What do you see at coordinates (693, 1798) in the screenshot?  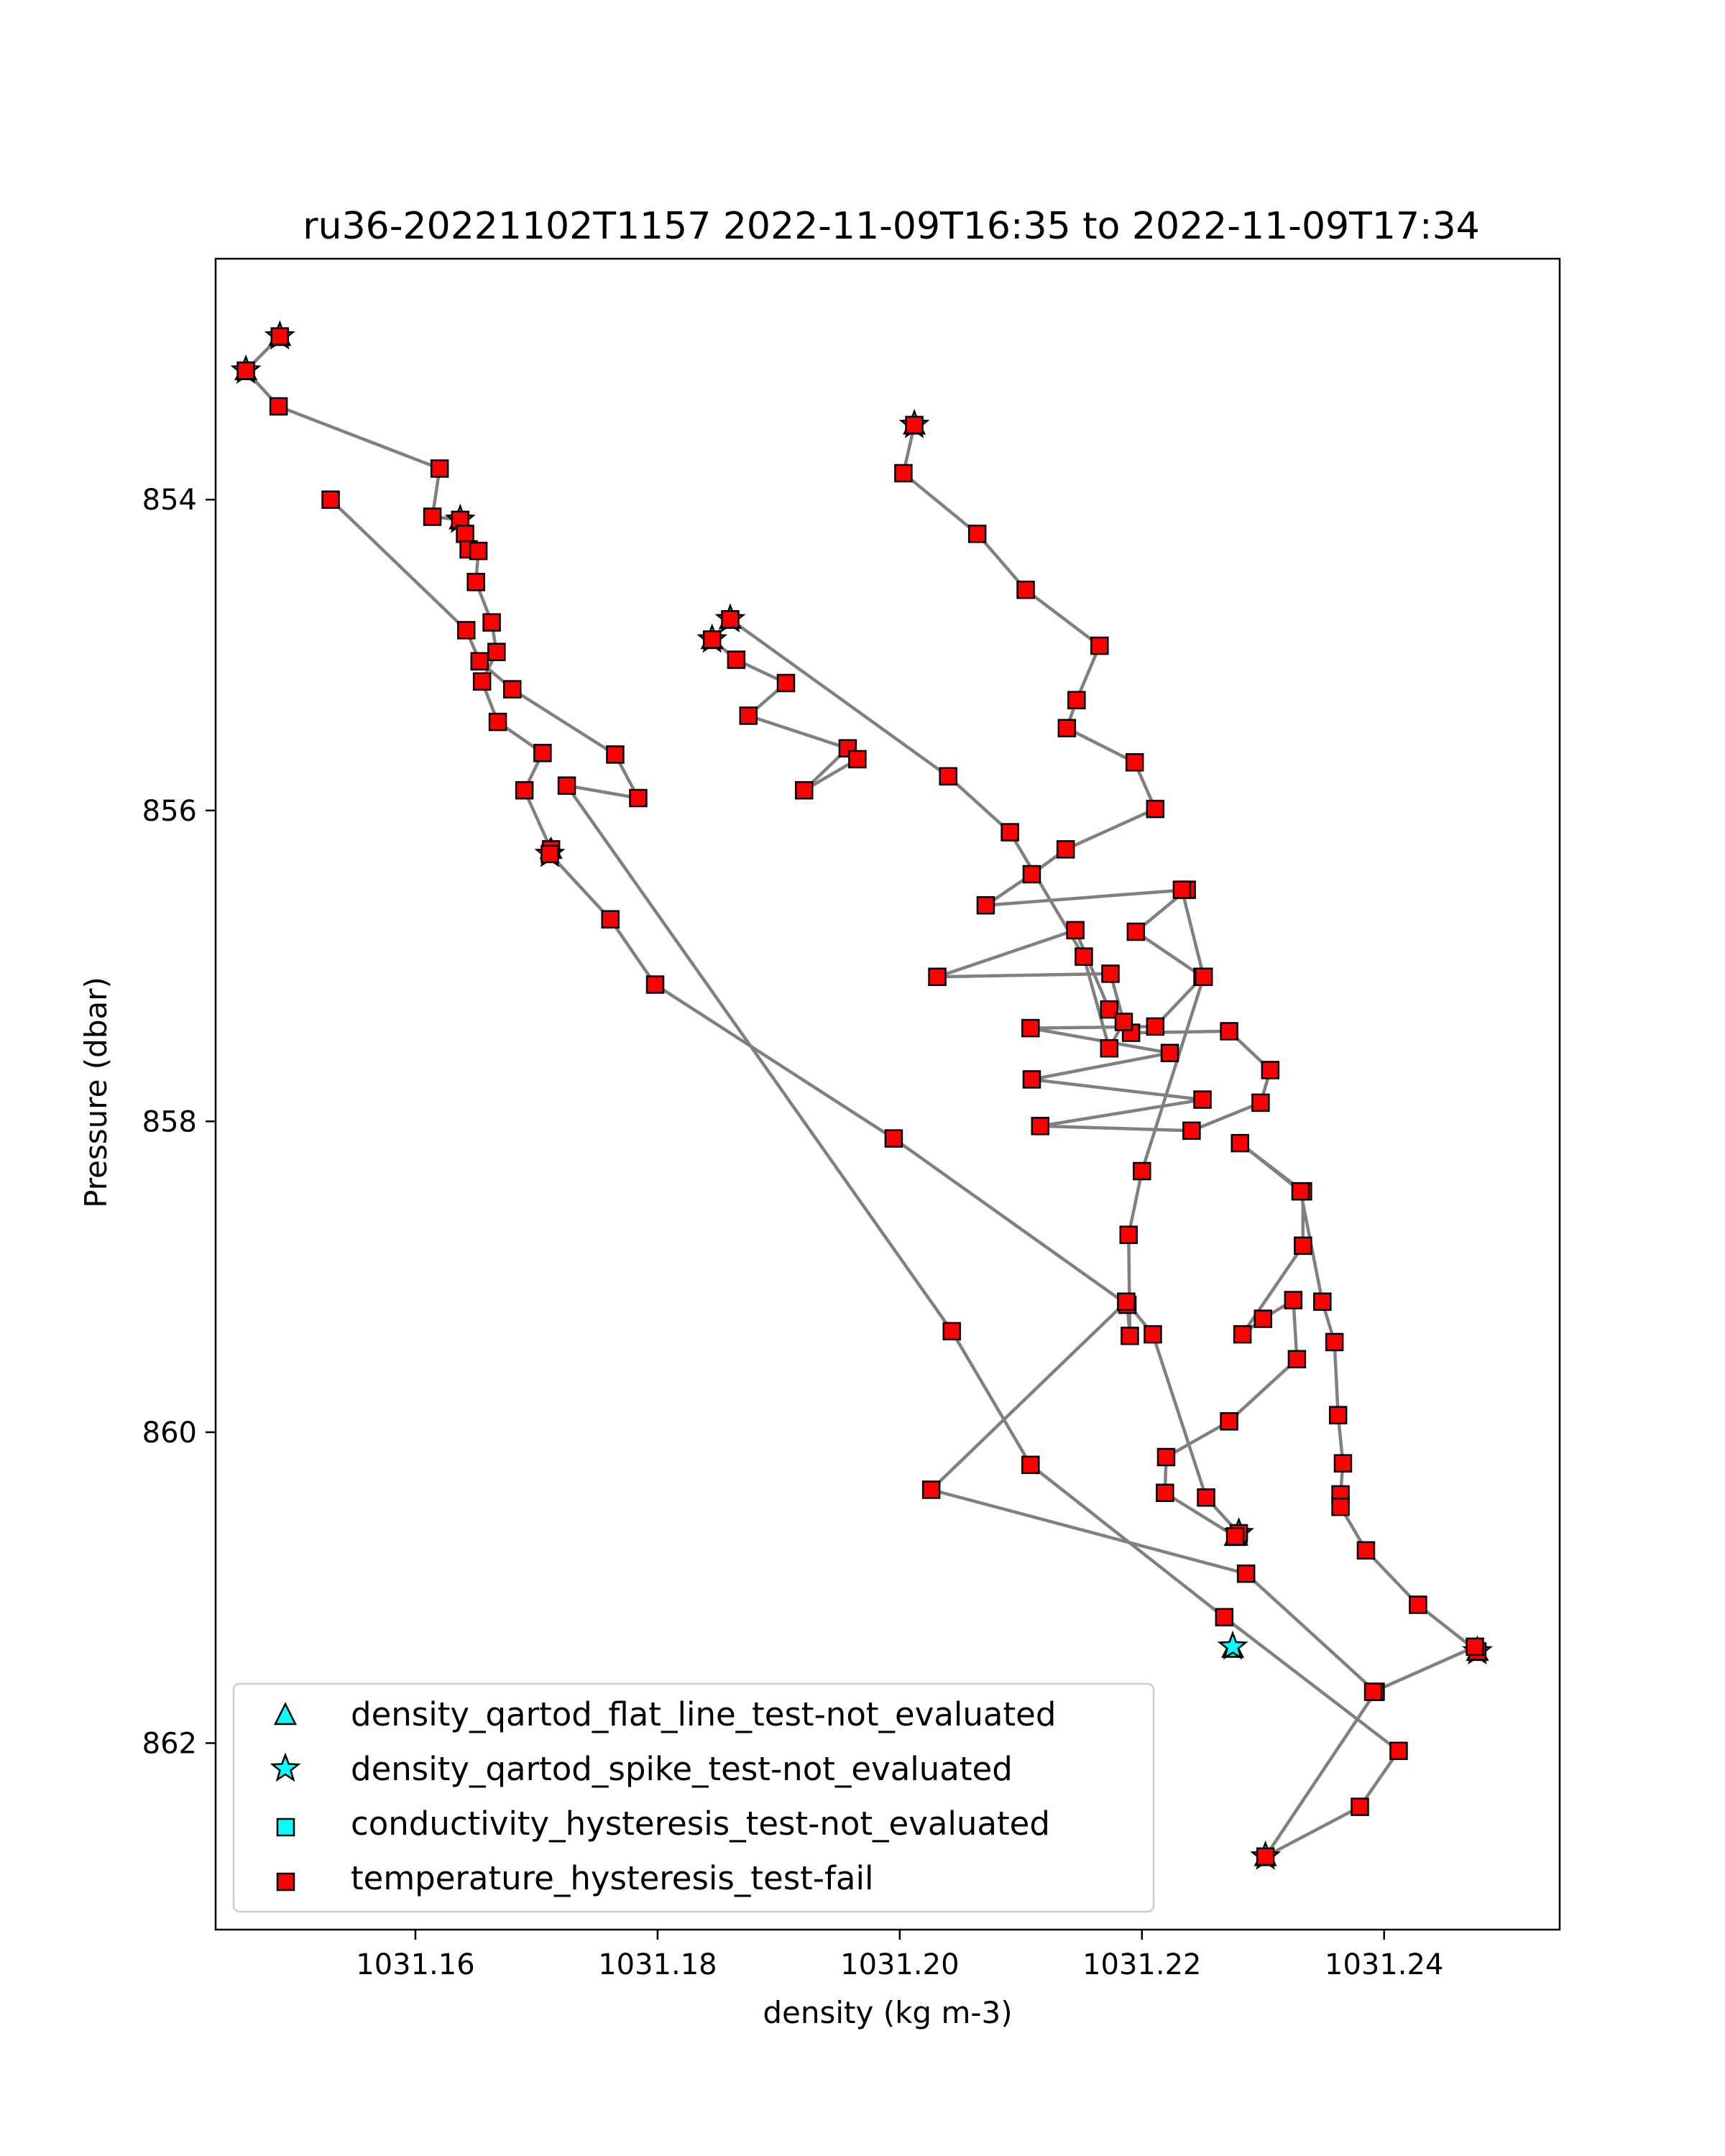 I see `legend-box` at bounding box center [693, 1798].